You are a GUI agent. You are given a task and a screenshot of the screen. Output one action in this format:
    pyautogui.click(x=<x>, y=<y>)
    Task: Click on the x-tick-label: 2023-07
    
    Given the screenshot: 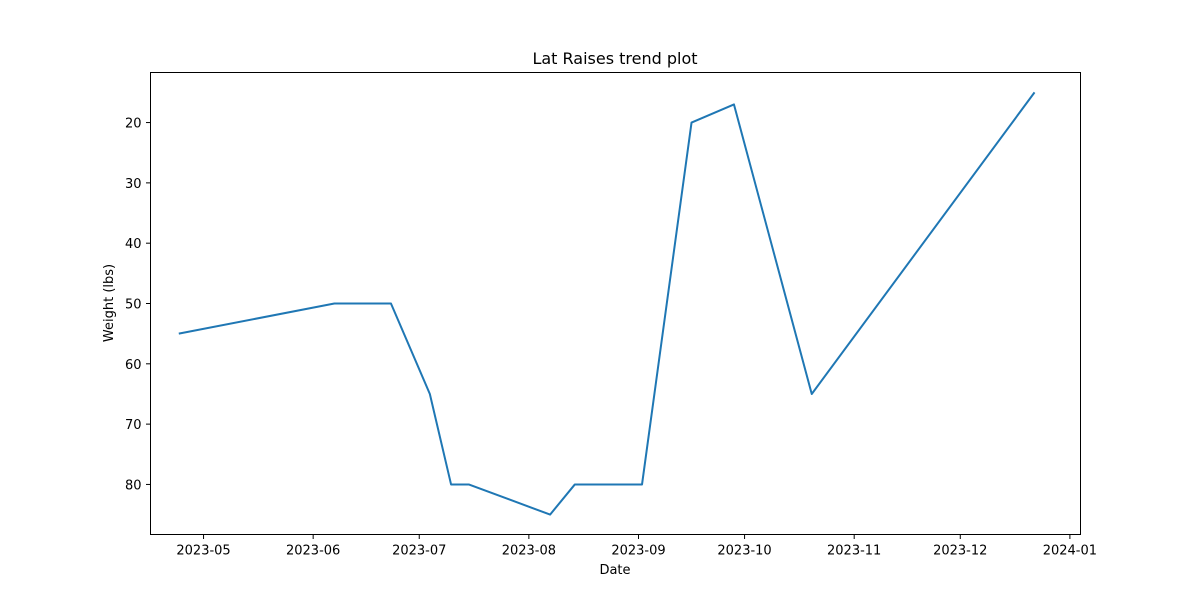 What is the action you would take?
    pyautogui.click(x=419, y=551)
    